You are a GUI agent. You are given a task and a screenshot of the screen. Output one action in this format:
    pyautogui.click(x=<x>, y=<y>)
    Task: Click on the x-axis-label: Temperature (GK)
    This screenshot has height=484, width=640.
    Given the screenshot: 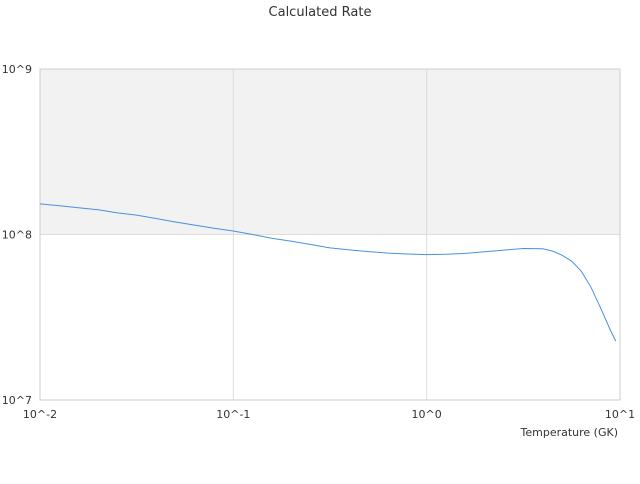 What is the action you would take?
    pyautogui.click(x=569, y=432)
    